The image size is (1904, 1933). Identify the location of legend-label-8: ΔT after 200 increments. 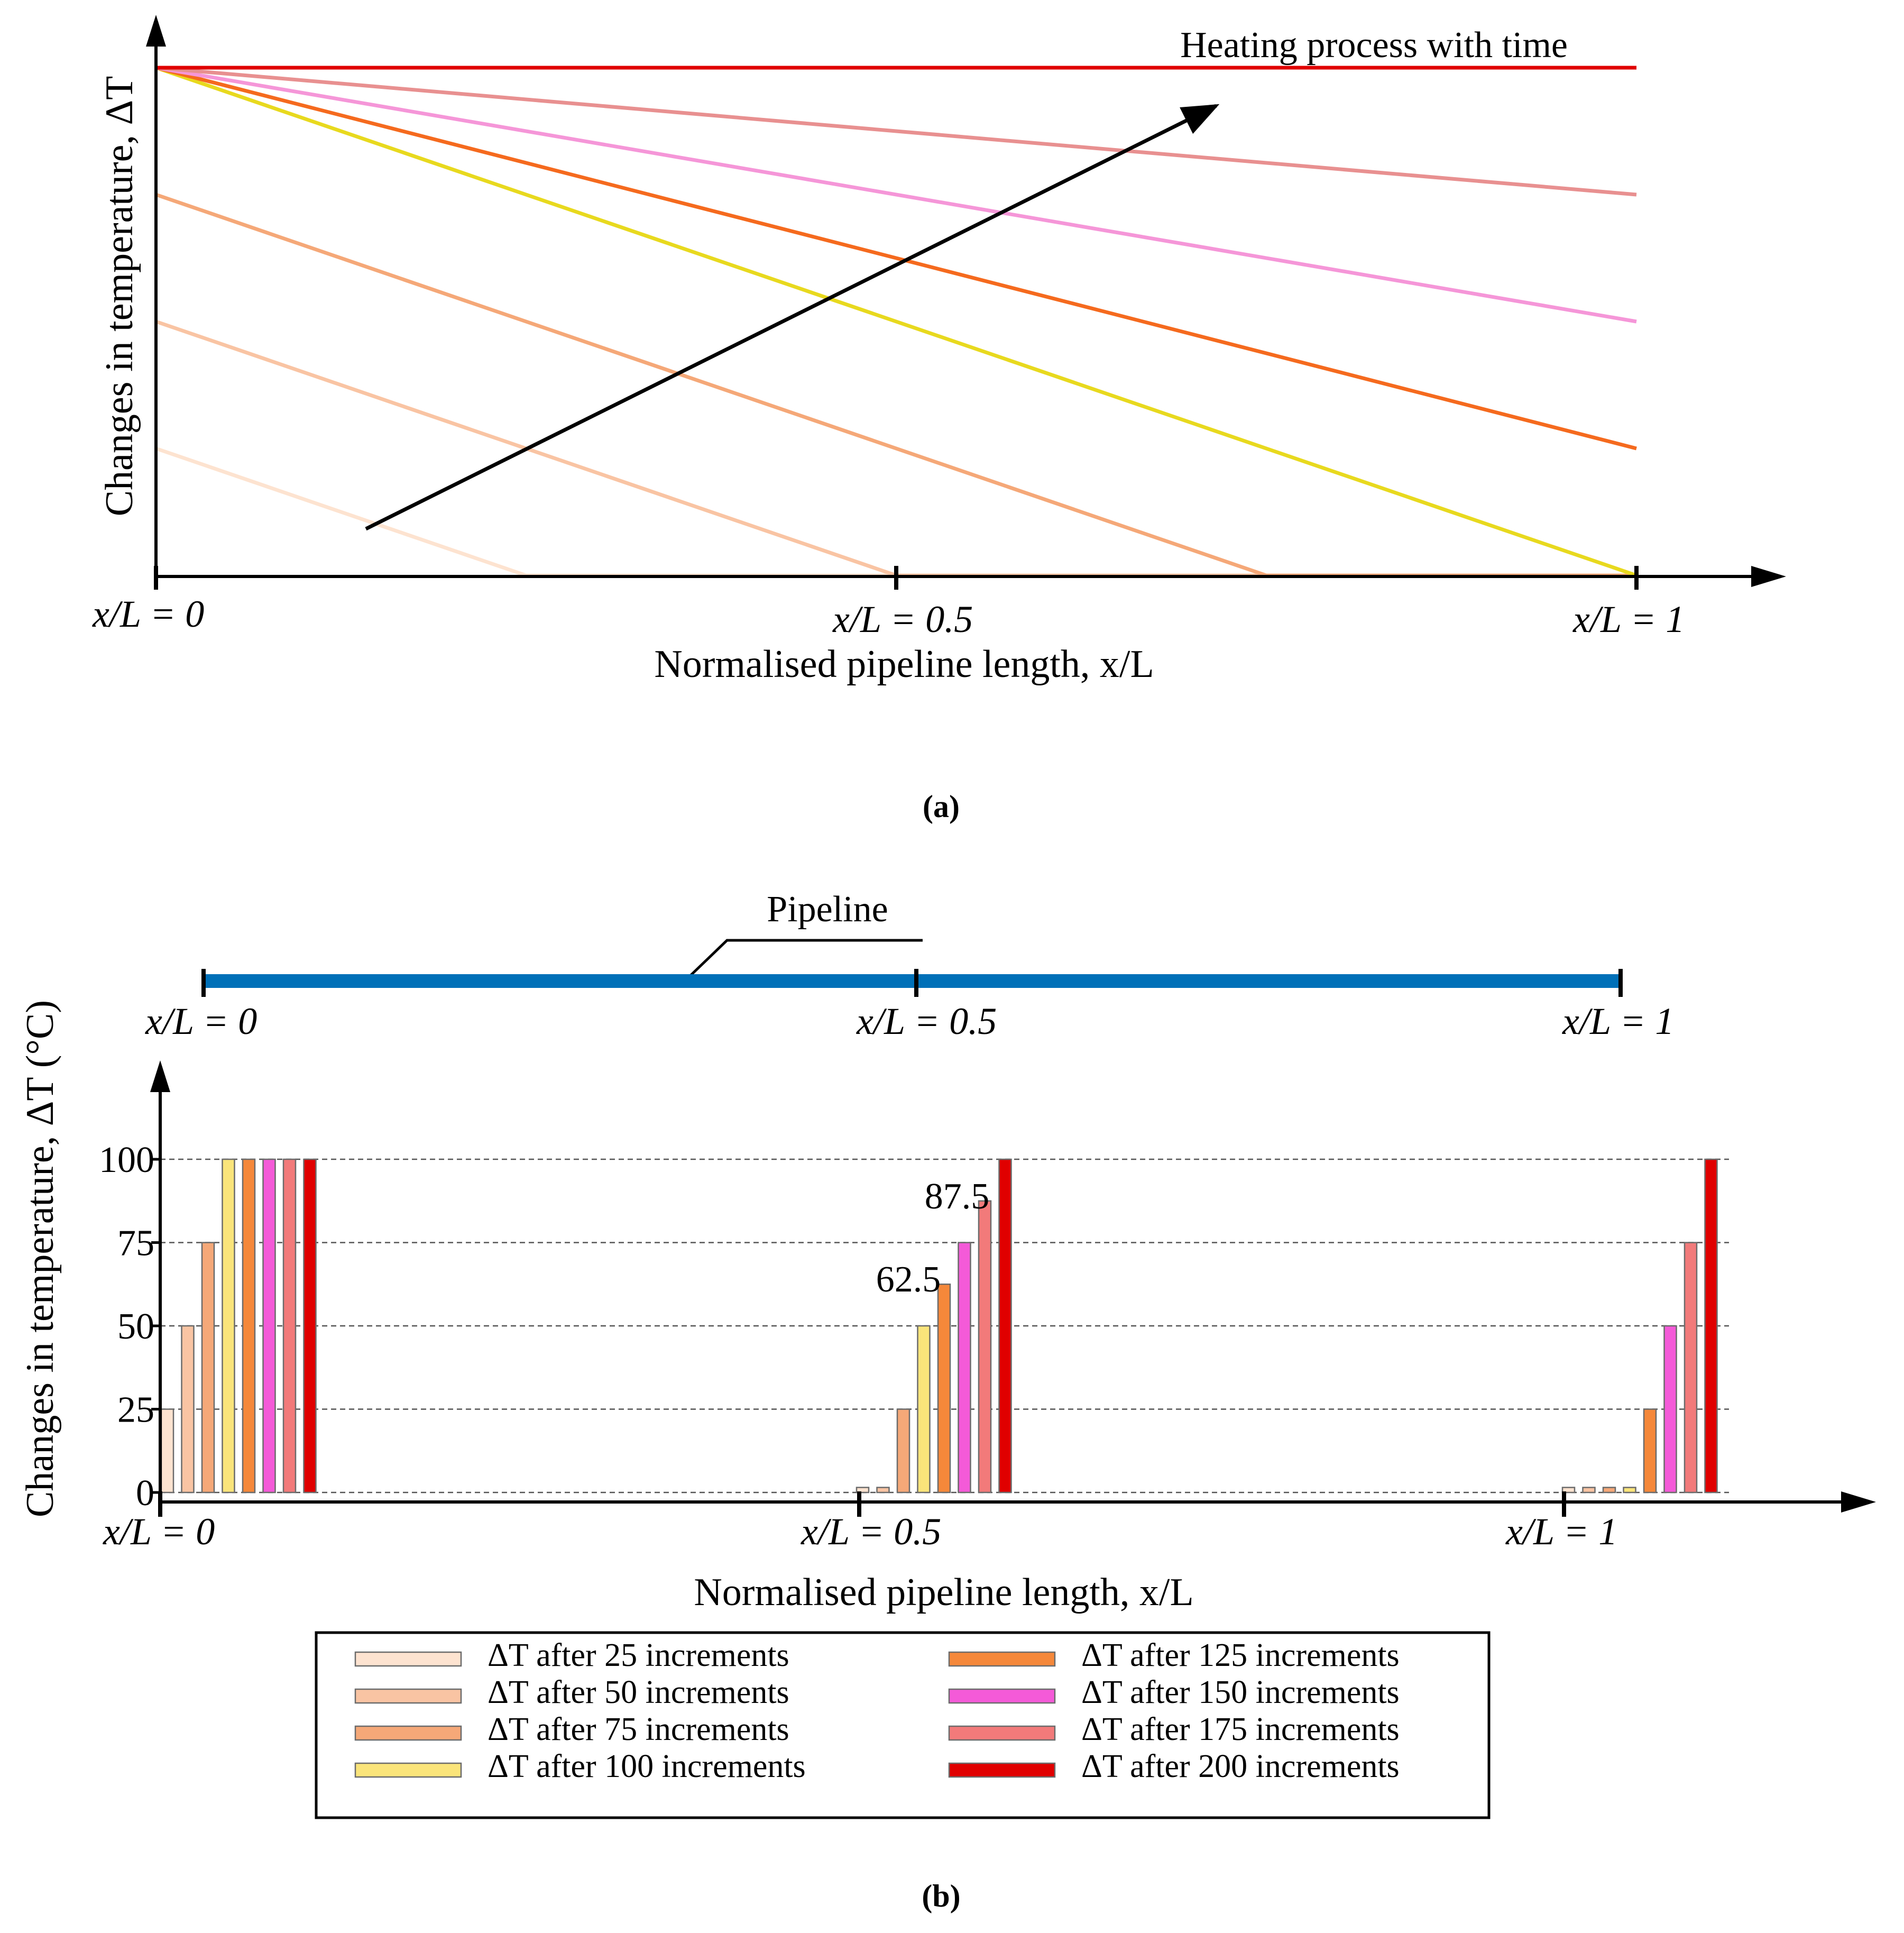
(1240, 1766).